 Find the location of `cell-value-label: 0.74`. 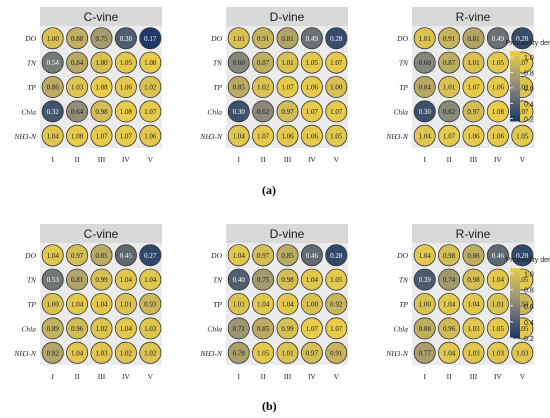

cell-value-label: 0.74 is located at coordinates (449, 280).